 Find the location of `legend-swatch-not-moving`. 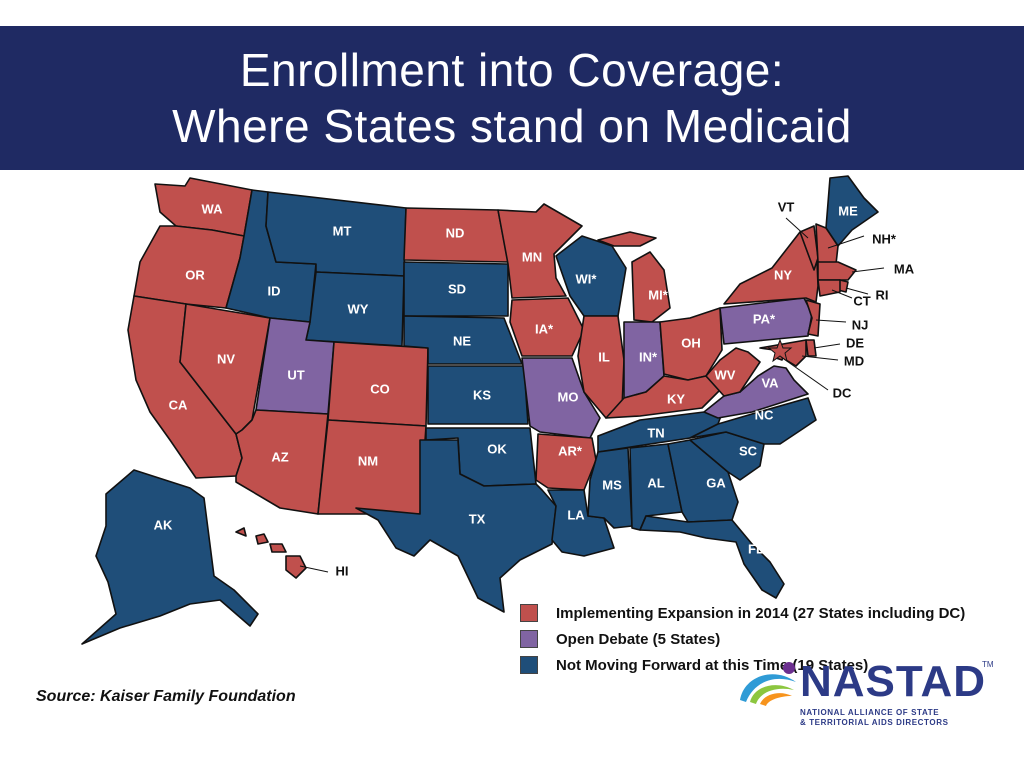

legend-swatch-not-moving is located at coordinates (529, 665).